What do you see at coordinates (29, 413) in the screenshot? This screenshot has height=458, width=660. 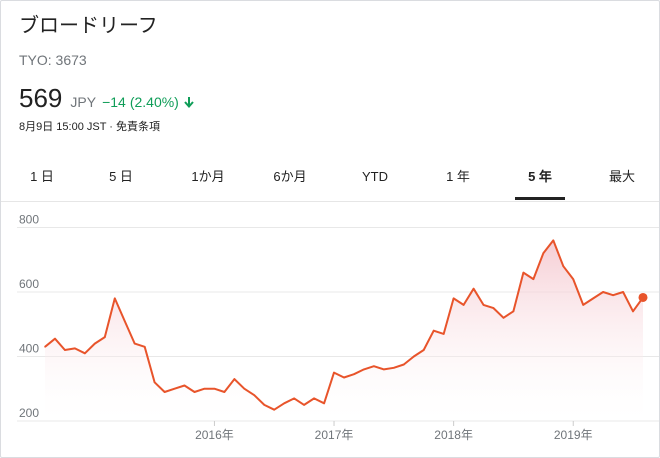 I see `y-tick-label: 200` at bounding box center [29, 413].